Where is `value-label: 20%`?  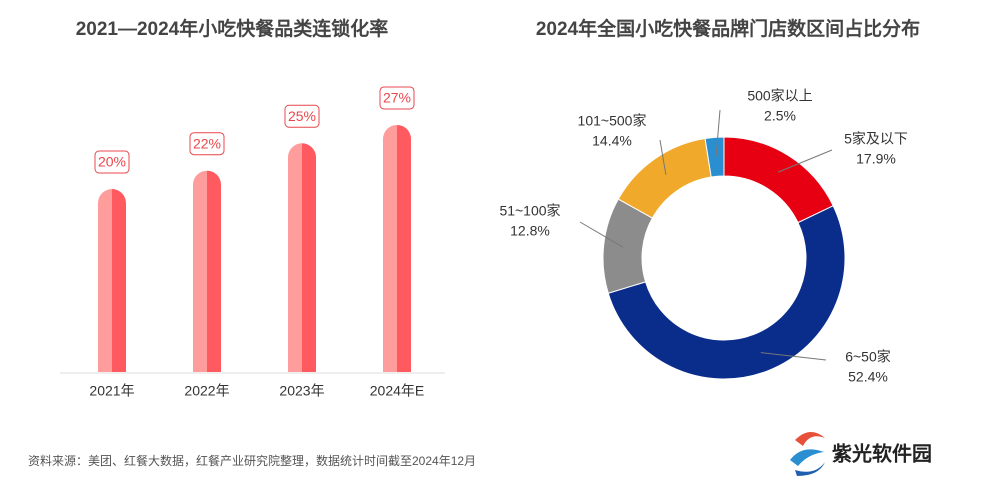 value-label: 20% is located at coordinates (112, 162).